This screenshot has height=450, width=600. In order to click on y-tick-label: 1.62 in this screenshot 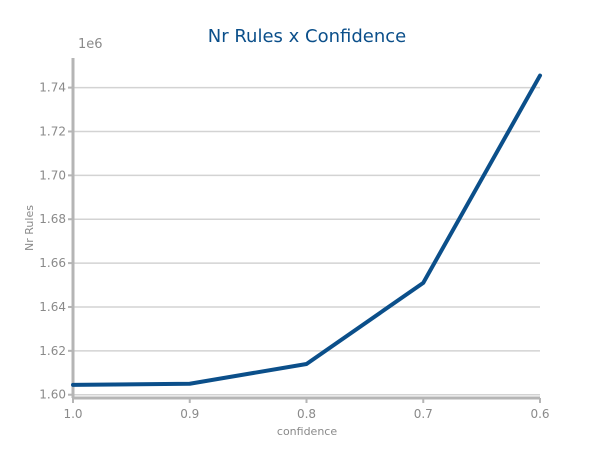, I will do `click(52, 351)`.